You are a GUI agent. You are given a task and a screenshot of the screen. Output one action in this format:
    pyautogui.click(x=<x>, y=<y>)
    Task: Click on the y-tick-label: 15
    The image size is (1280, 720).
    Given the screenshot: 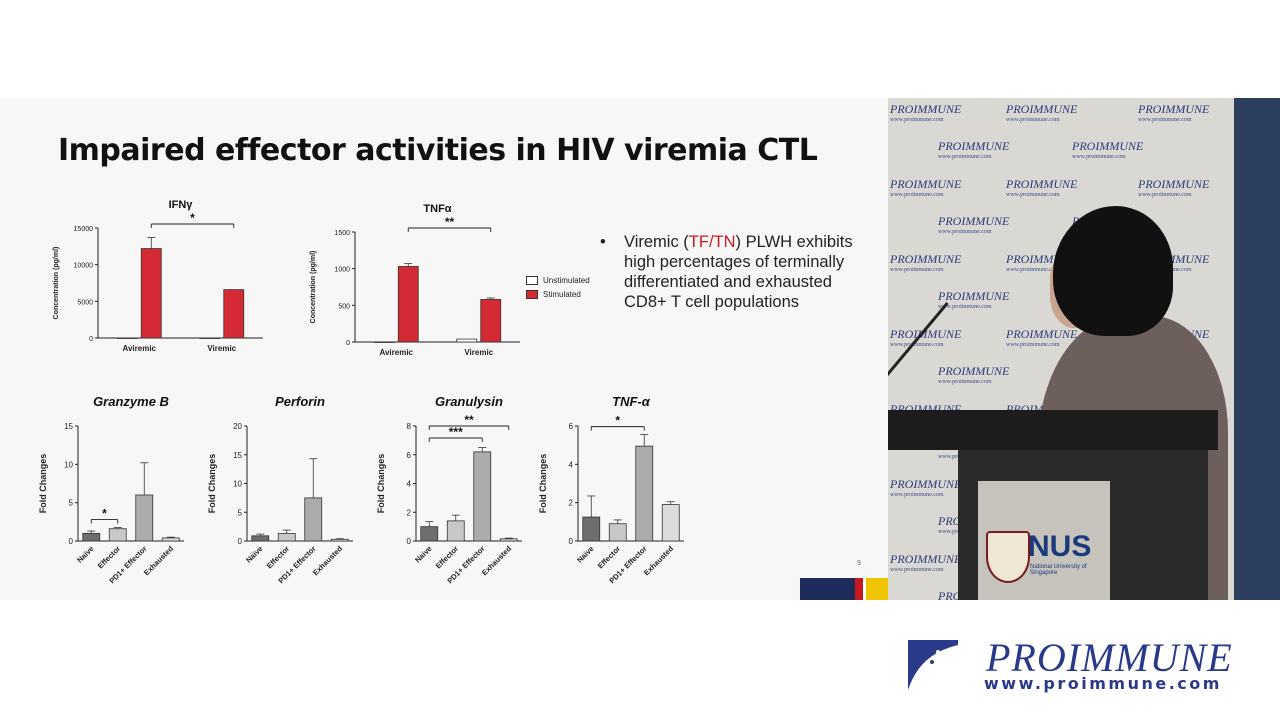 What is the action you would take?
    pyautogui.click(x=237, y=455)
    